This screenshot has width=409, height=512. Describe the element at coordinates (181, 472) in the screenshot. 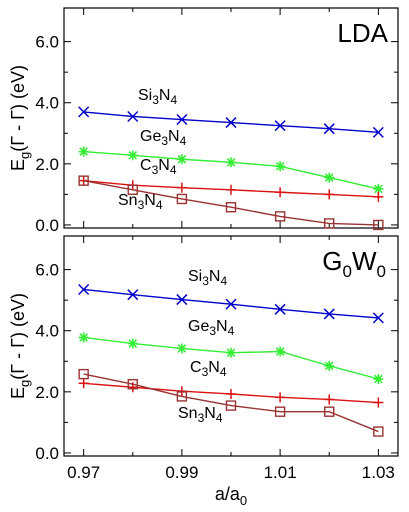

I see `x-tick-label: 0.99` at that location.